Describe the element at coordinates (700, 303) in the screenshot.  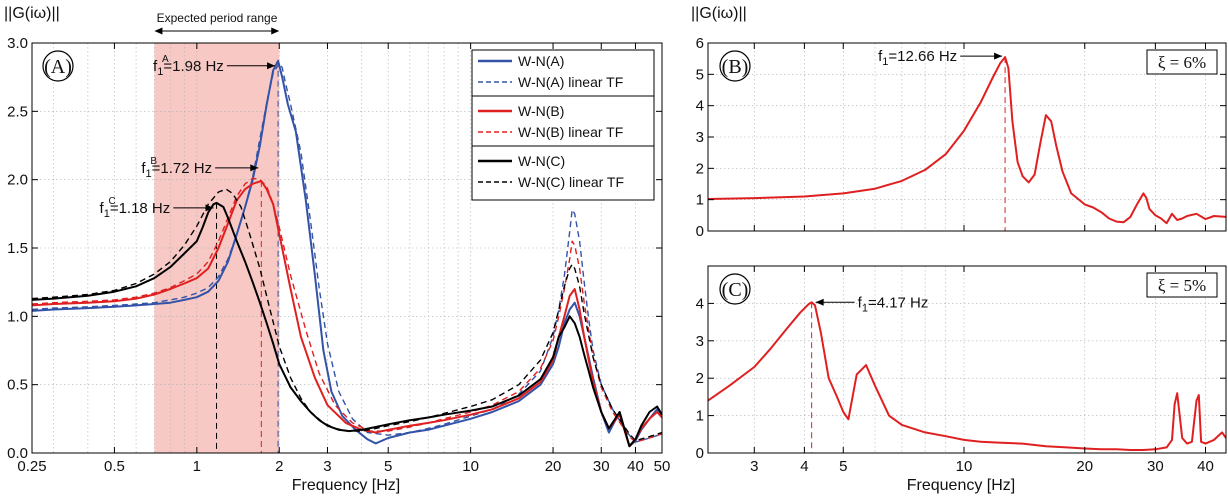
I see `panel-c-y-tick-label: 4` at that location.